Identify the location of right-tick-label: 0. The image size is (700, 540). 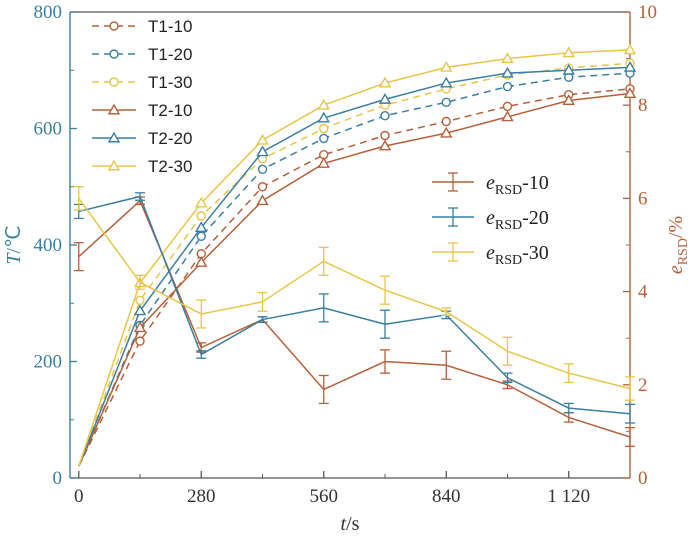
(643, 478).